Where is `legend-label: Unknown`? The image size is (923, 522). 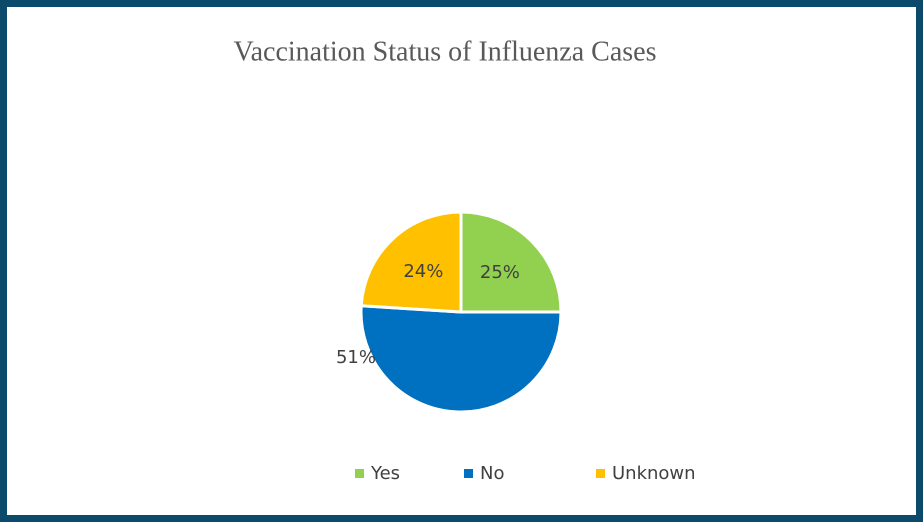
legend-label: Unknown is located at coordinates (654, 473).